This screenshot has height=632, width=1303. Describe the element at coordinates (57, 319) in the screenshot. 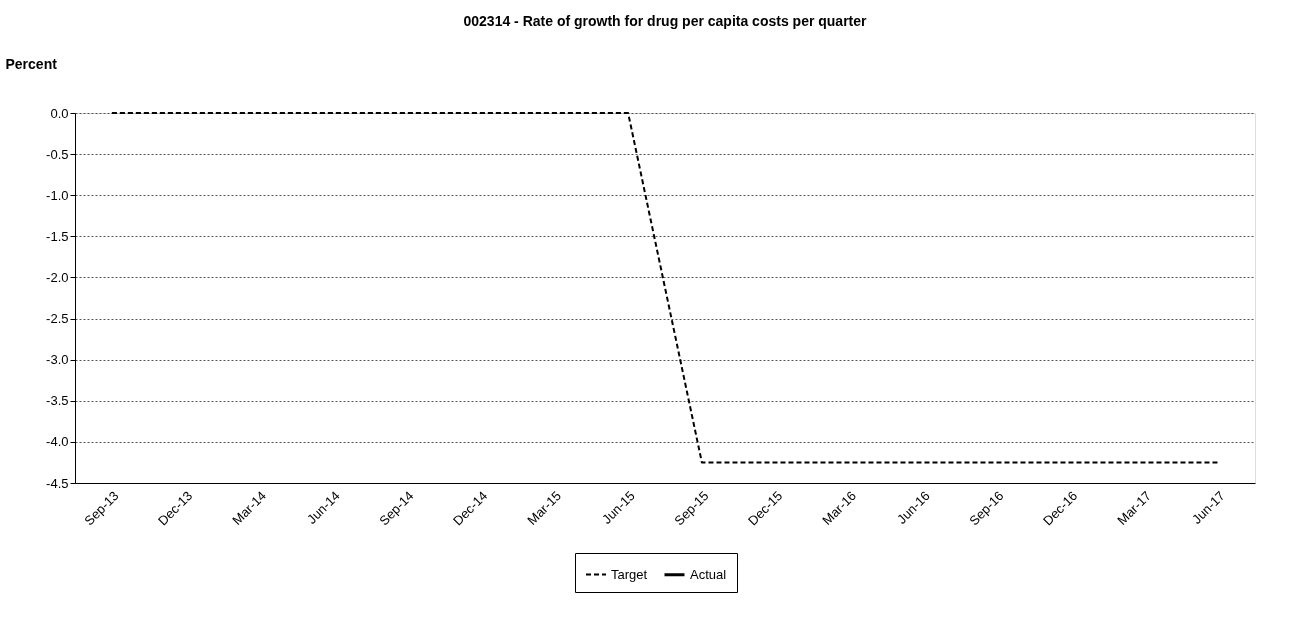

I see `y-tick-label: -2.5` at that location.